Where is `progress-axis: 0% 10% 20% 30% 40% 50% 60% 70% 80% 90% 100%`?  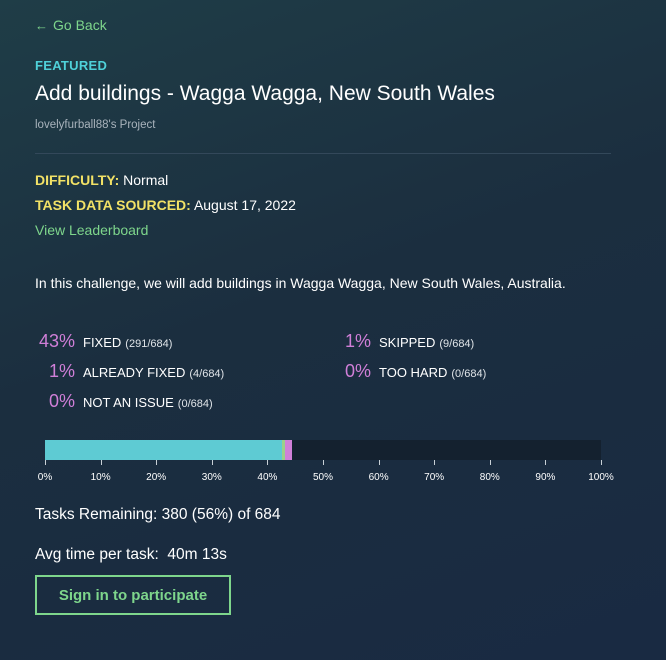 progress-axis: 0% 10% 20% 30% 40% 50% 60% 70% 80% 90% 100% is located at coordinates (326, 472).